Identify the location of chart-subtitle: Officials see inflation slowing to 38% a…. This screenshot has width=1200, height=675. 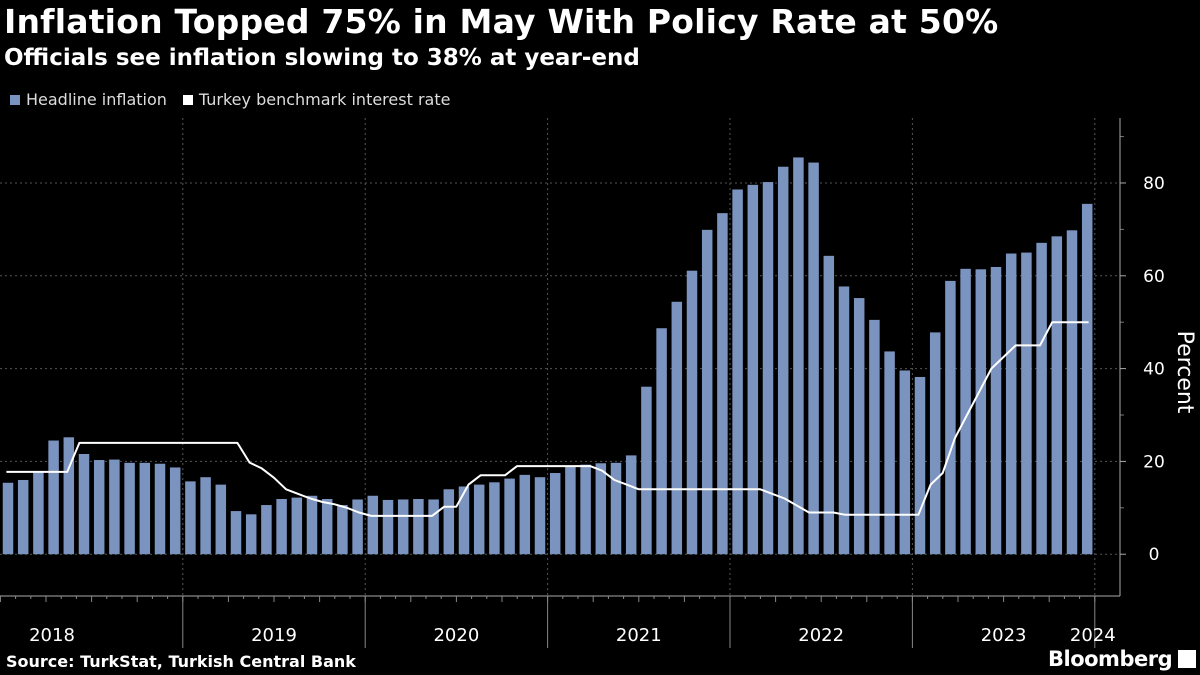
(322, 58).